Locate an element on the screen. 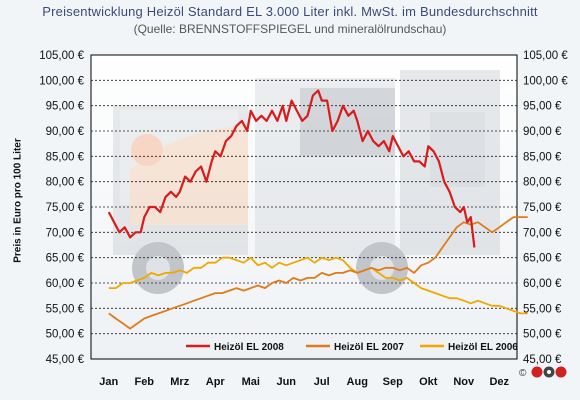  brand-logo: © is located at coordinates (543, 372).